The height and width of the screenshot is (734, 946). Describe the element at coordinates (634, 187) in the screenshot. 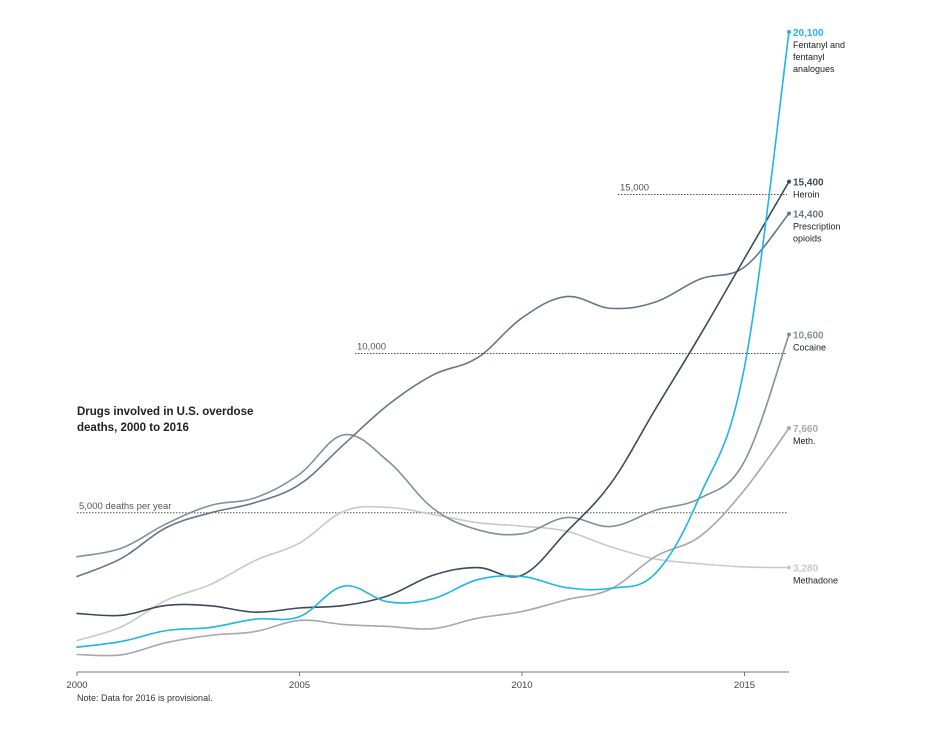

I see `reference-line-label: 15,000` at that location.